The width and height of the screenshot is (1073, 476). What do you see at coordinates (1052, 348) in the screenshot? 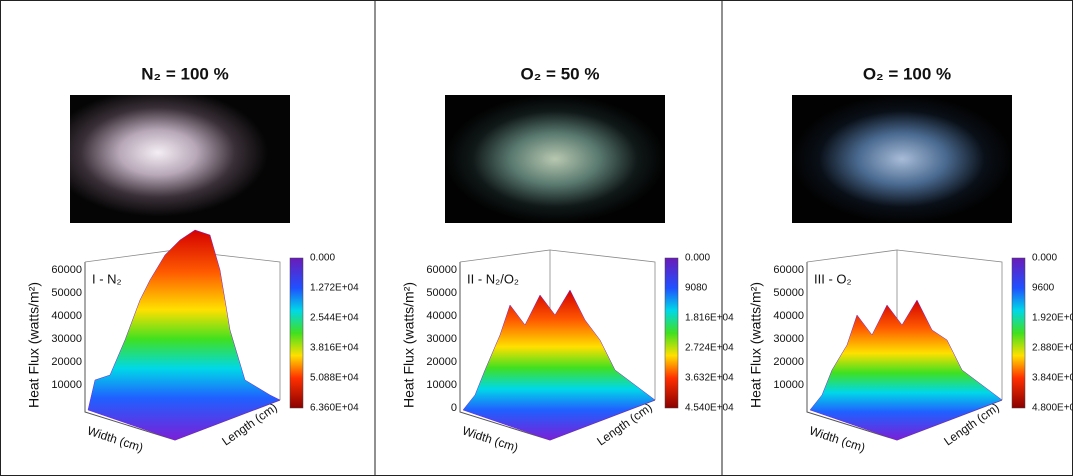
I see `colorbar-label: 2.880E+04` at bounding box center [1052, 348].